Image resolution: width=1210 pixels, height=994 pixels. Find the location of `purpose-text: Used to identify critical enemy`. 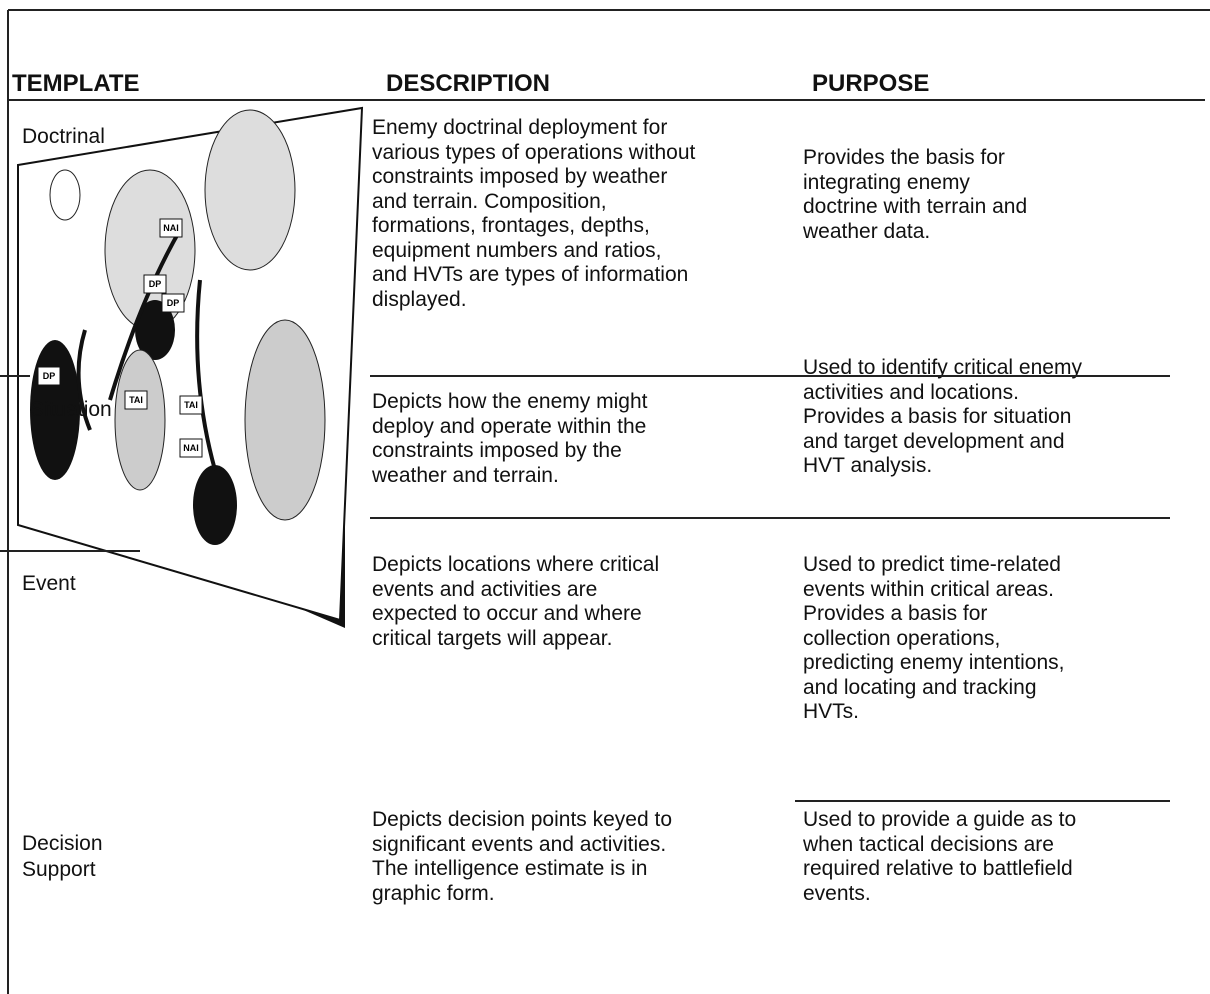

purpose-text: Used to identify critical enemy is located at coordinates (942, 367).